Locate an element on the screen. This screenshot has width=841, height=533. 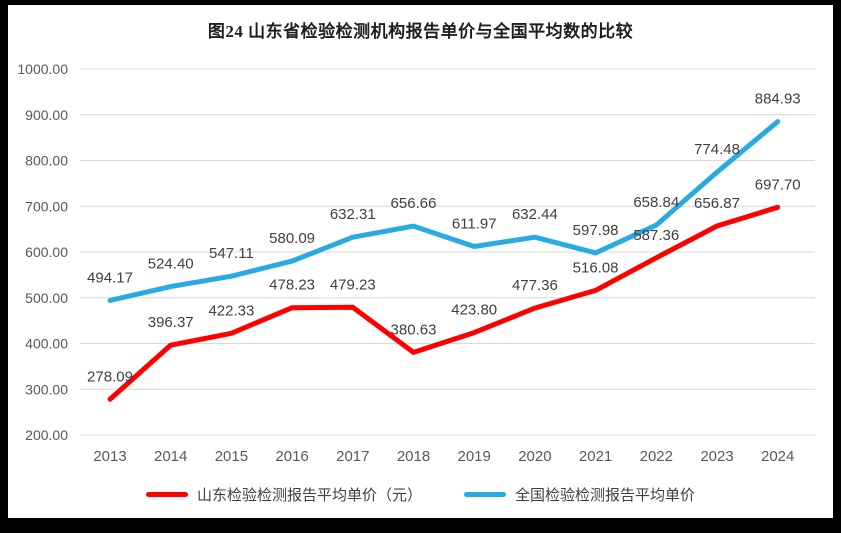
svg-text: 2022 is located at coordinates (656, 456).